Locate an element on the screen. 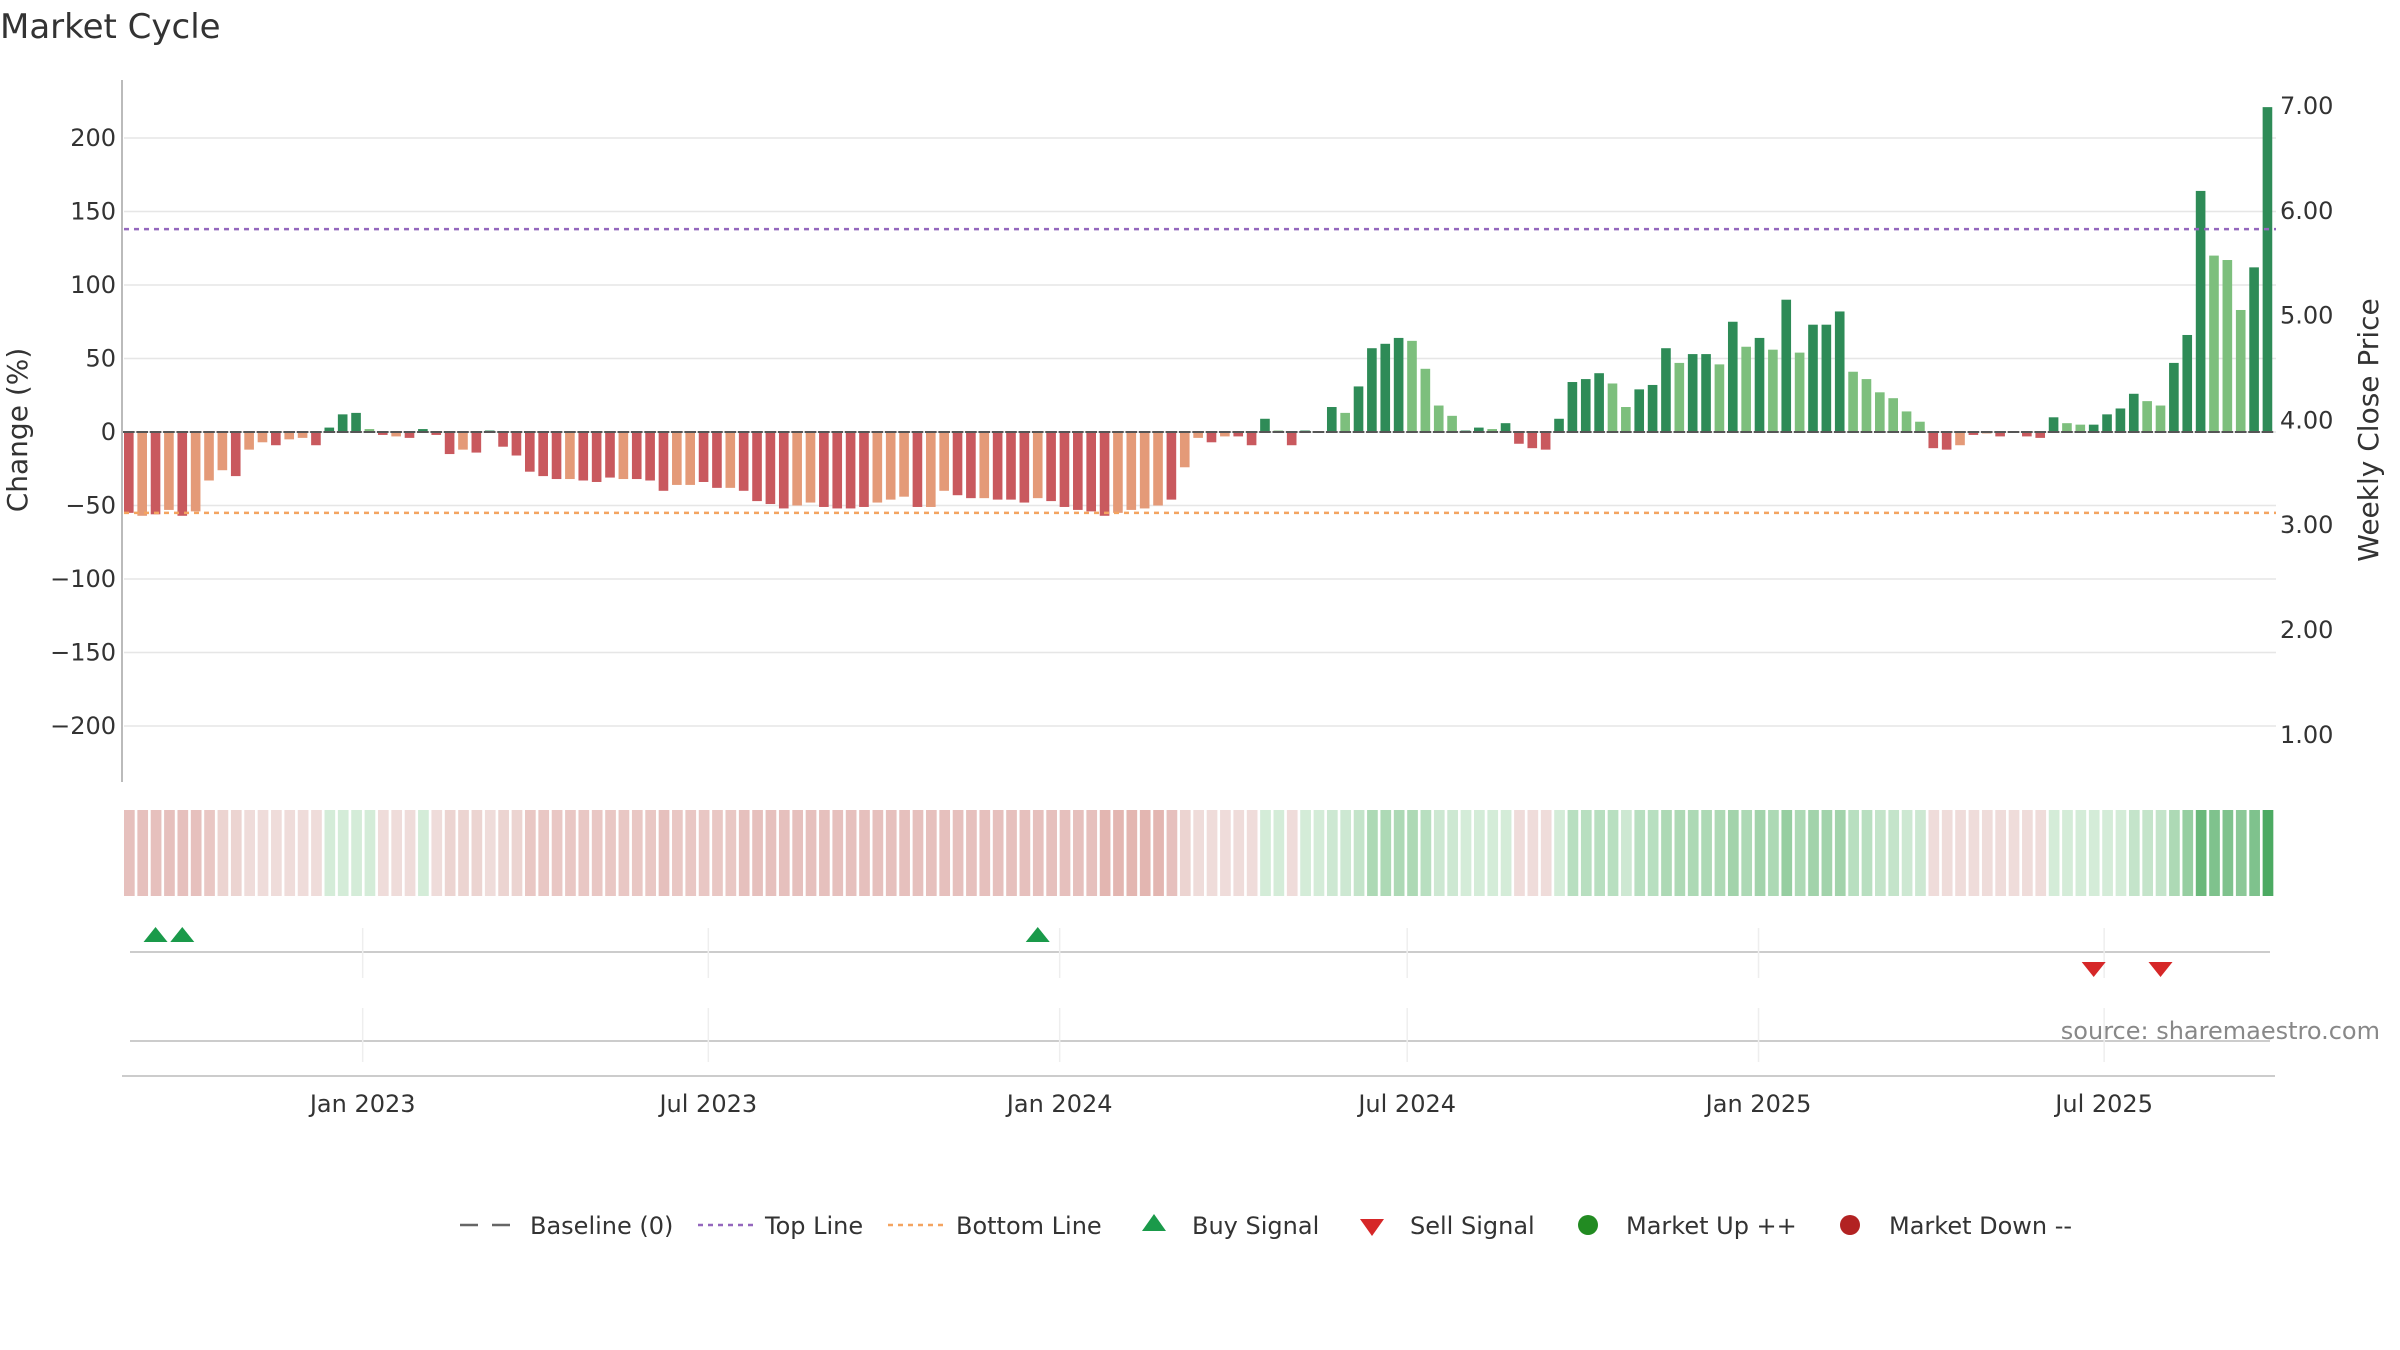 This screenshot has height=1350, width=2400. y-axis-label: Change (%) is located at coordinates (17, 430).